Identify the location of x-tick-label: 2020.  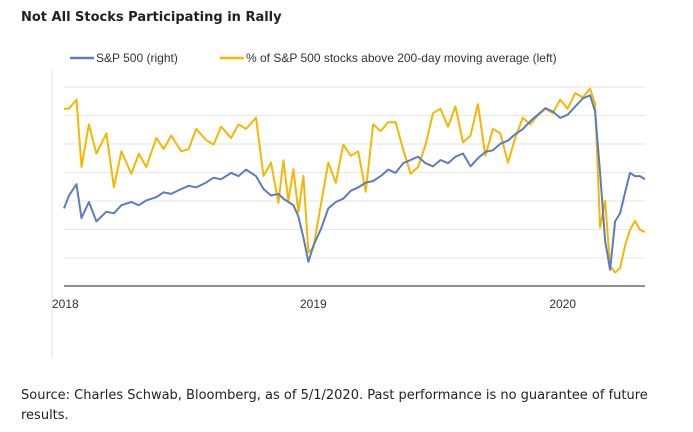
(562, 304).